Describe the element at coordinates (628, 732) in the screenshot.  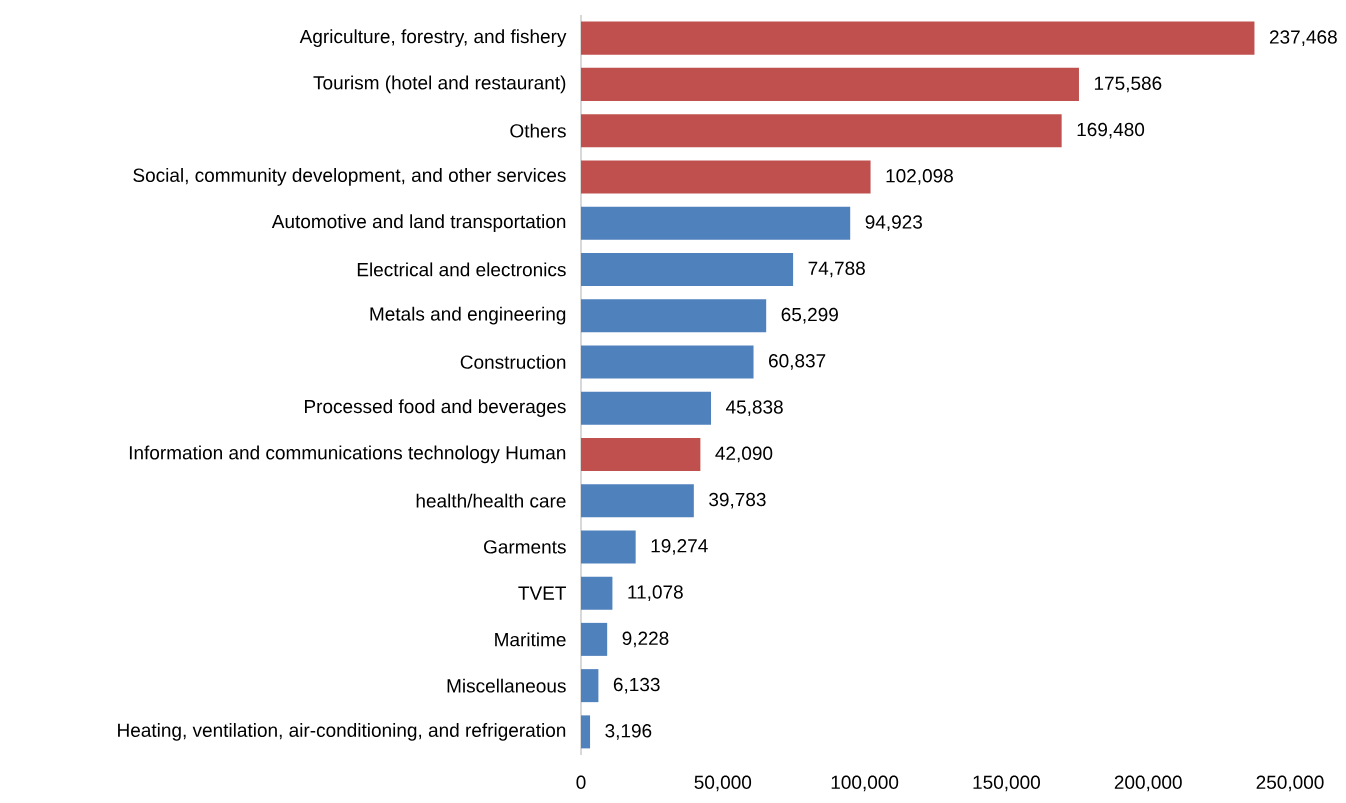
I see `data-label: 3,196` at that location.